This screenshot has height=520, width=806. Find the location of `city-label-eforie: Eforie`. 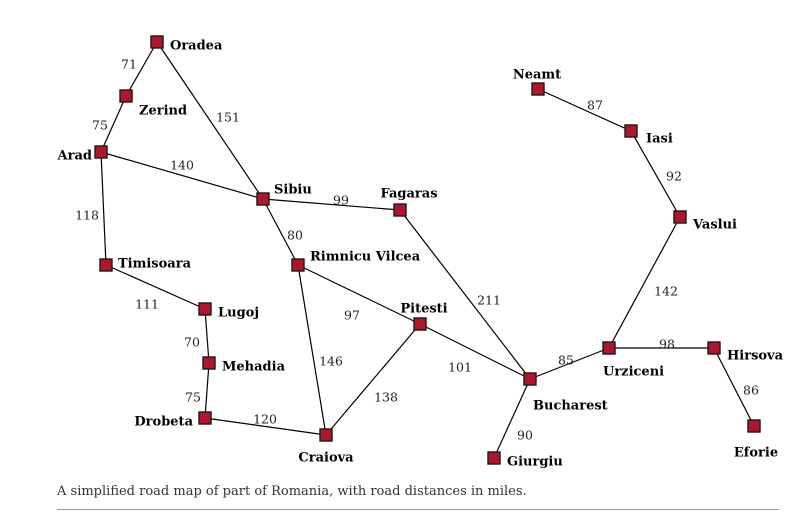

city-label-eforie: Eforie is located at coordinates (756, 453).